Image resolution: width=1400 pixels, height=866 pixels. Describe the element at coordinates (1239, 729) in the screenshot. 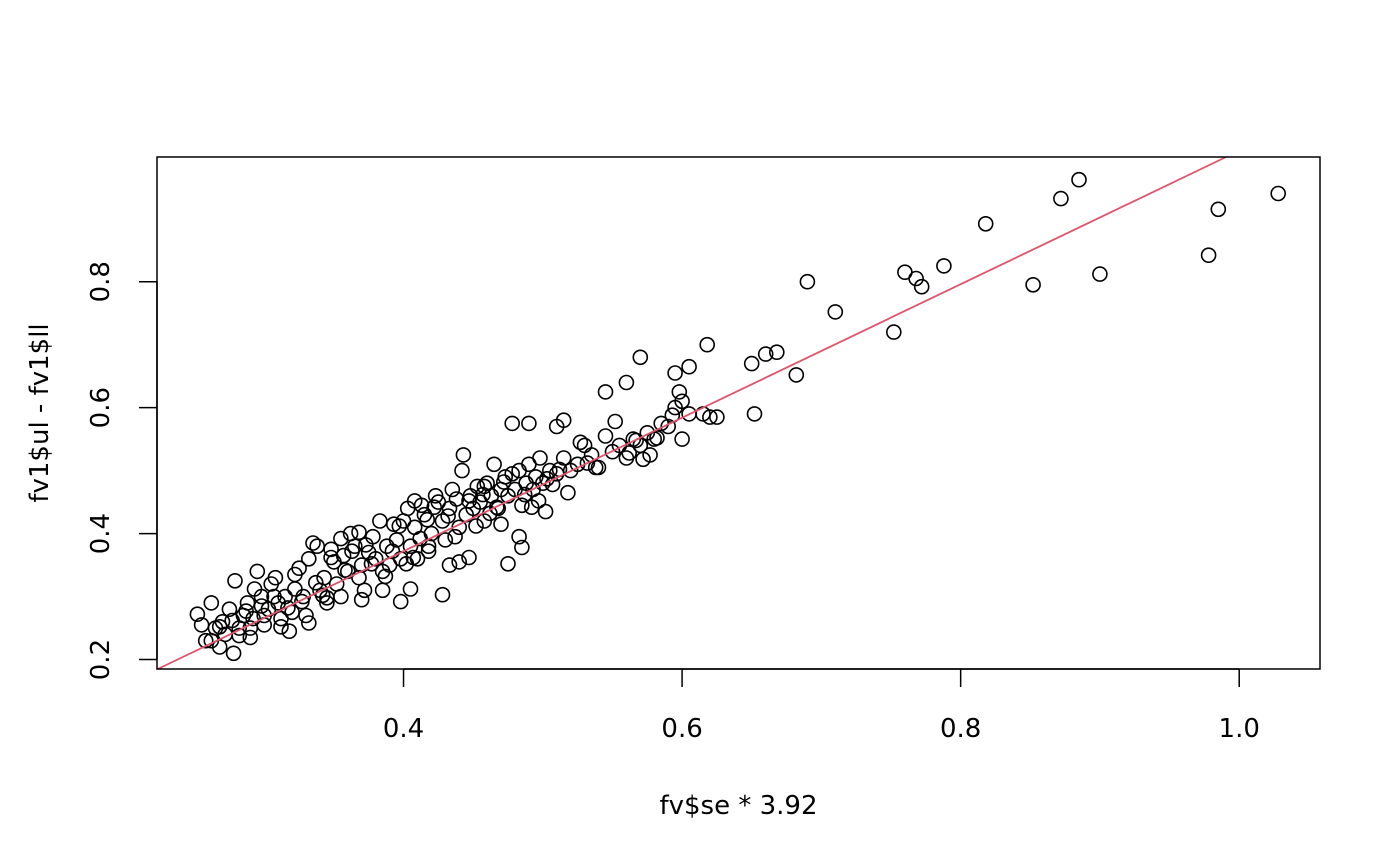

I see `x-tick-label: 1.0` at that location.